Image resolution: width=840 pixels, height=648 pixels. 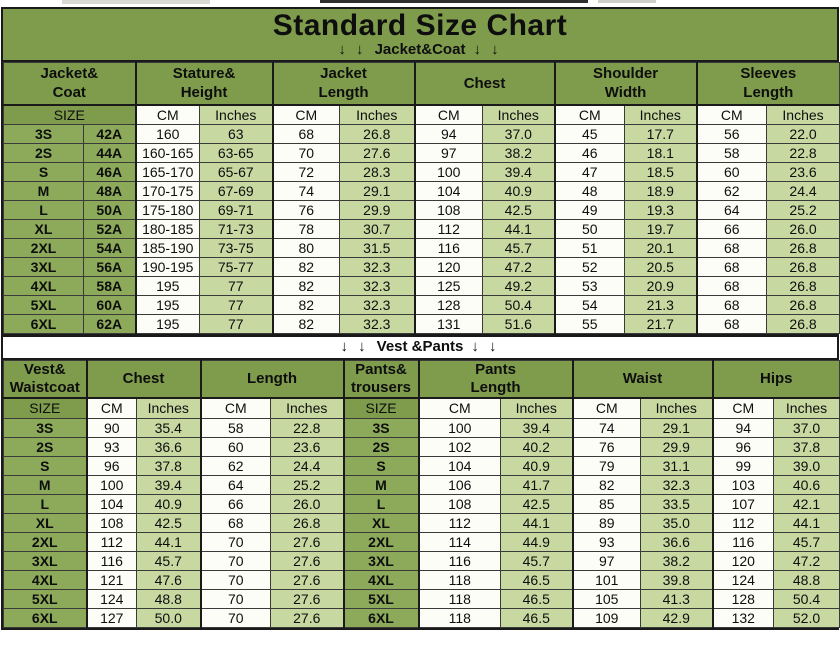 I want to click on value-cell: 62, so click(x=731, y=191).